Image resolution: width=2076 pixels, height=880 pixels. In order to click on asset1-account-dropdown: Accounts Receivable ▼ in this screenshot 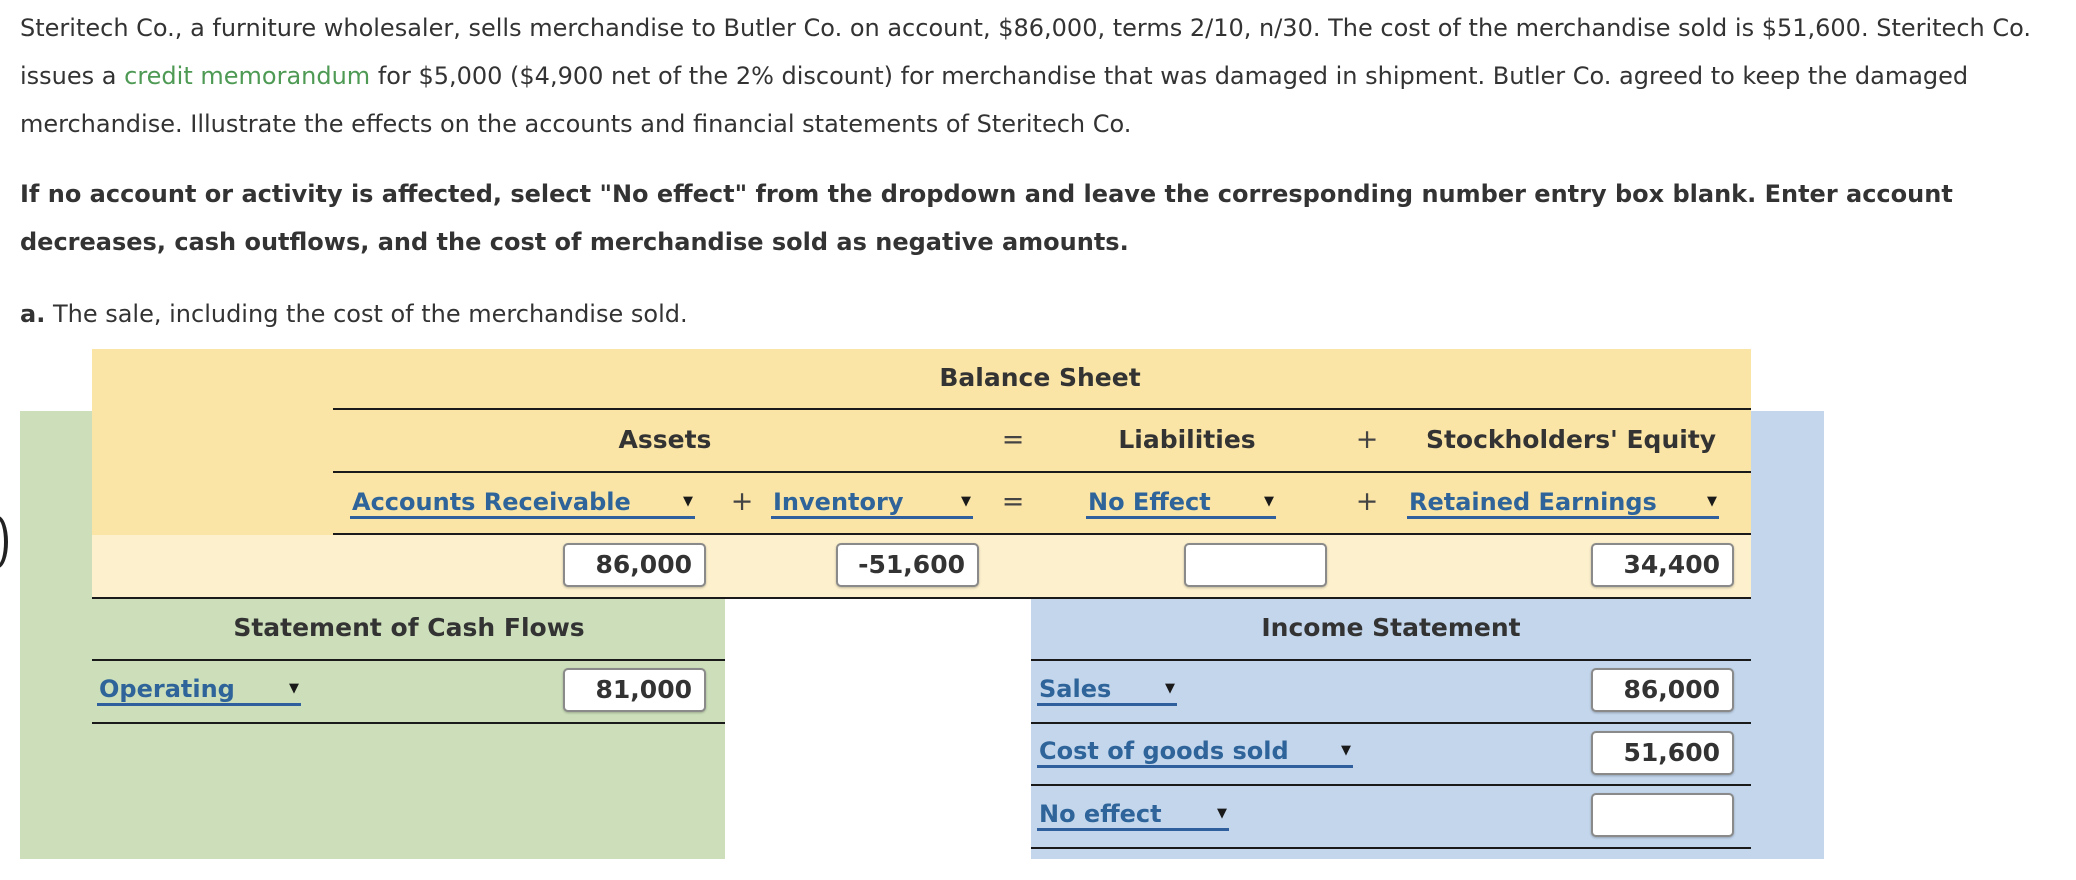, I will do `click(522, 503)`.